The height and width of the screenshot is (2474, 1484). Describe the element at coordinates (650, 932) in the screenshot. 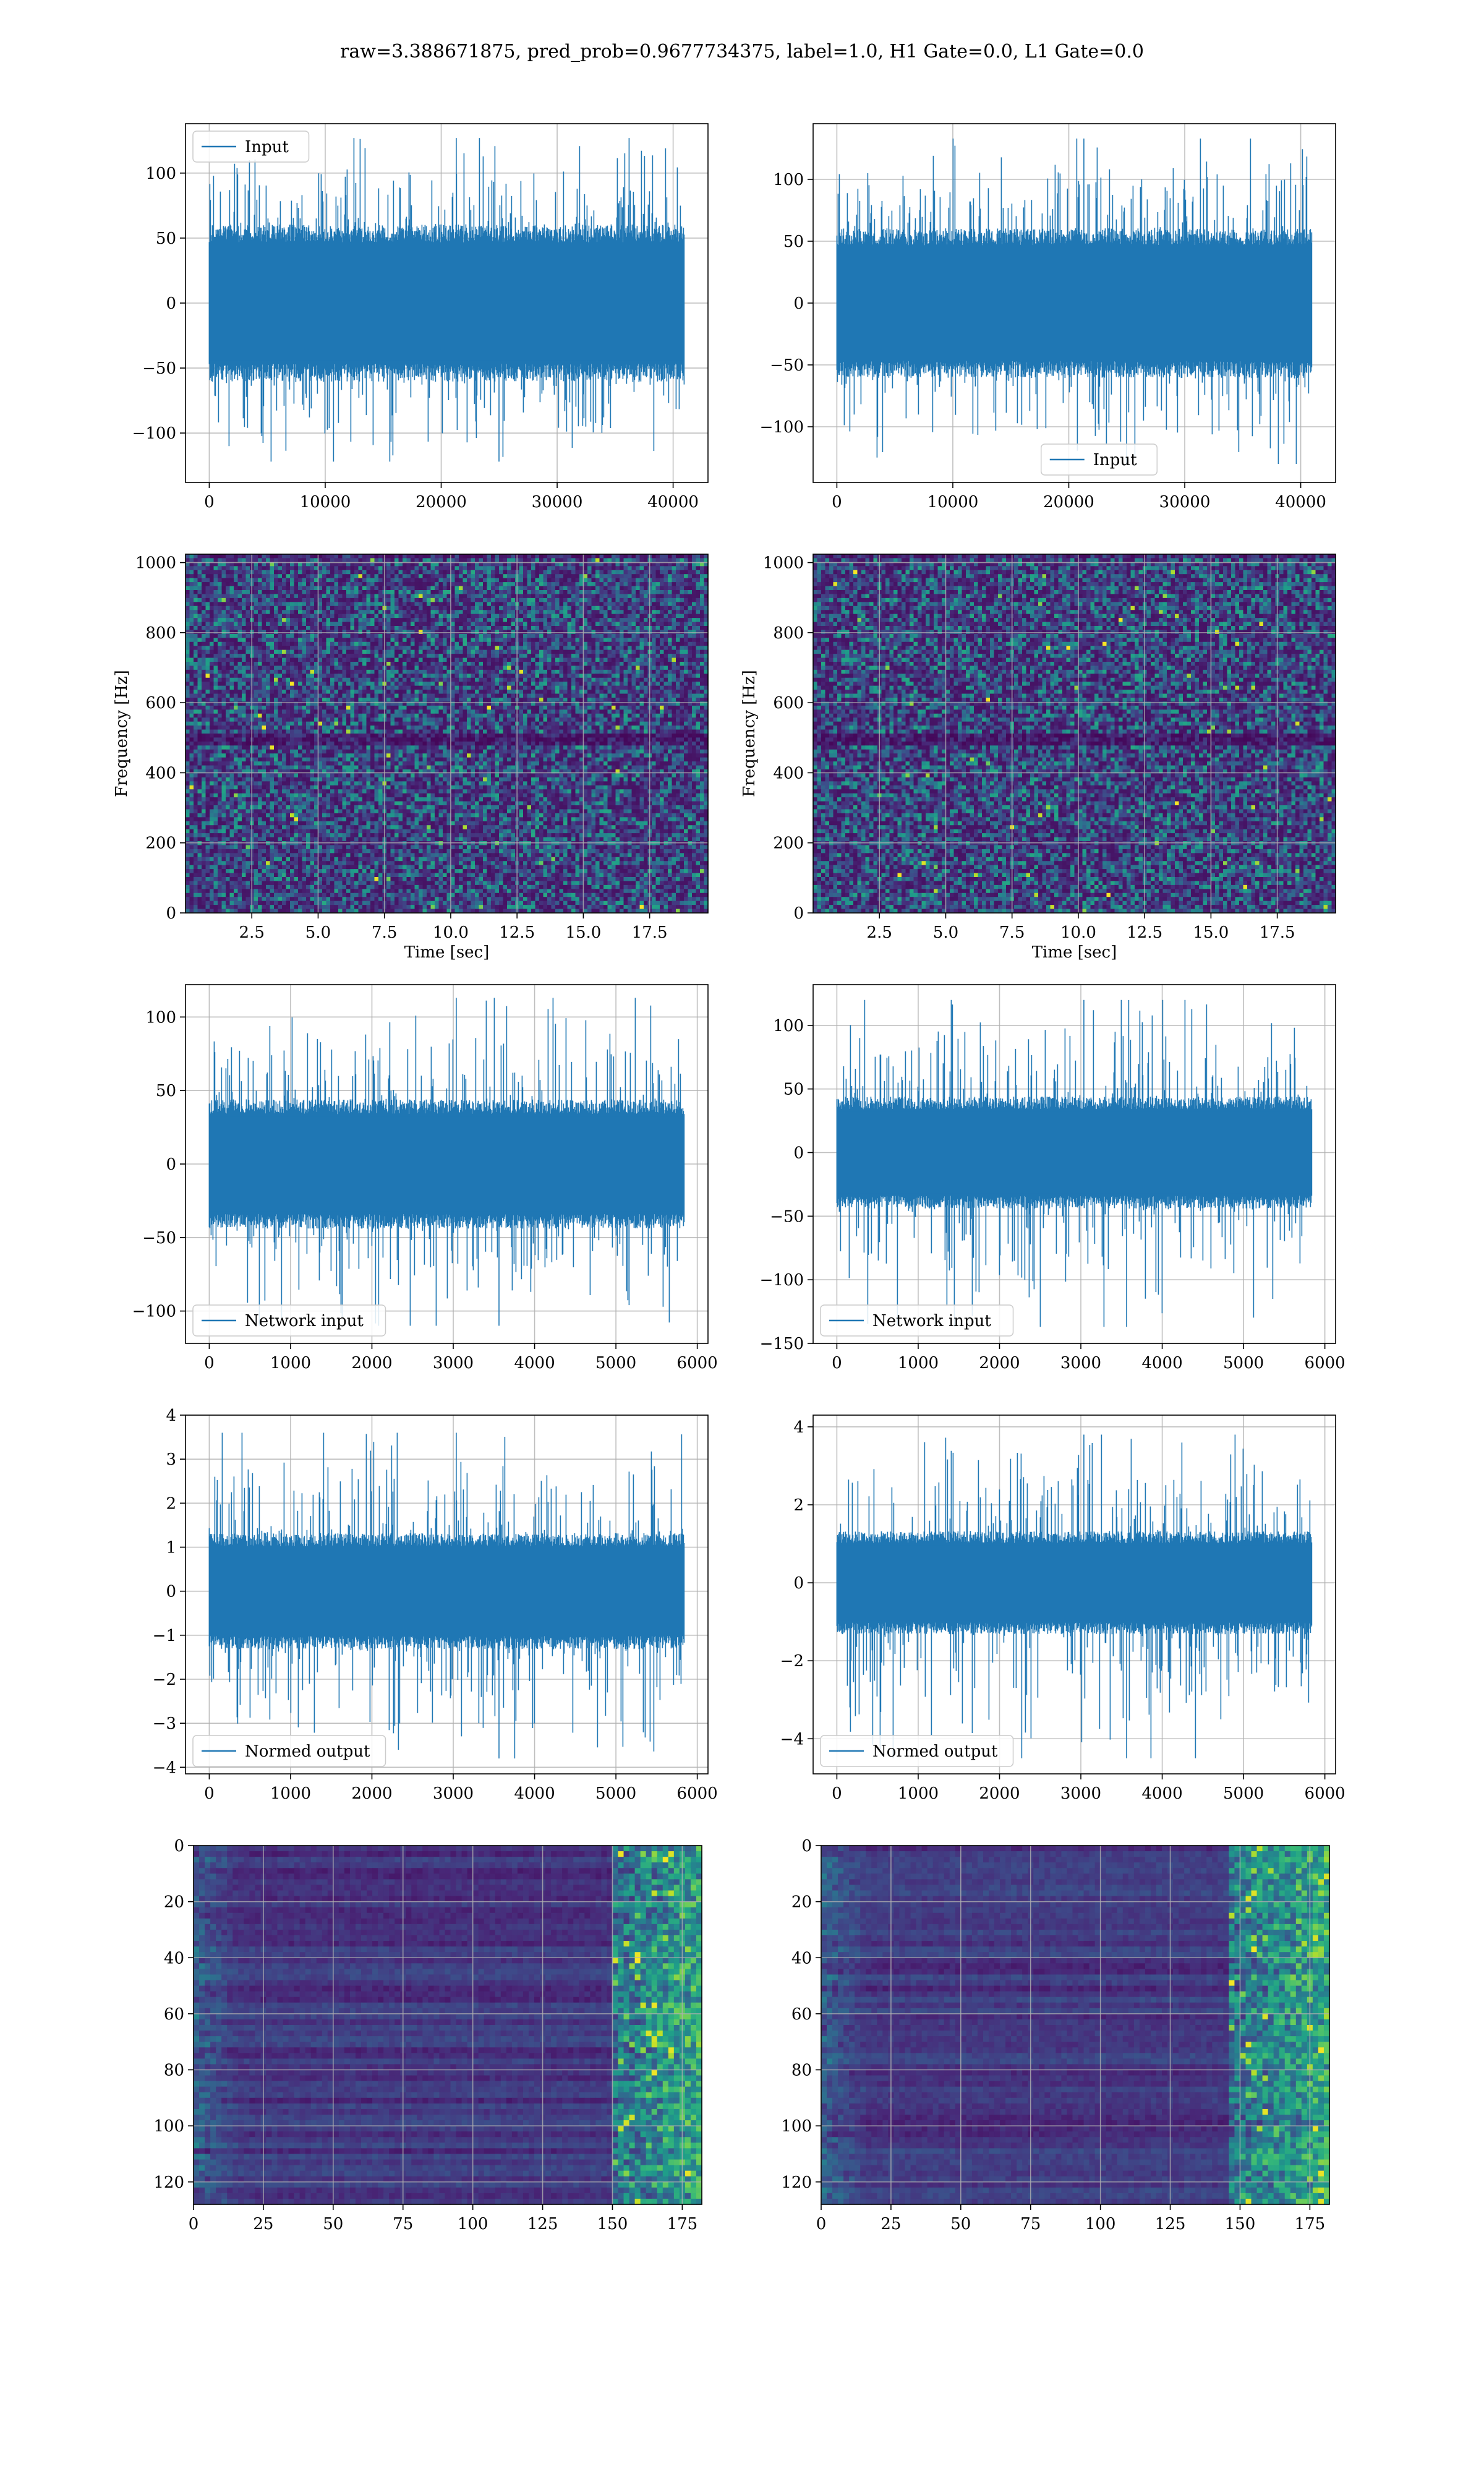

I see `x-tick-label: 17.5` at that location.